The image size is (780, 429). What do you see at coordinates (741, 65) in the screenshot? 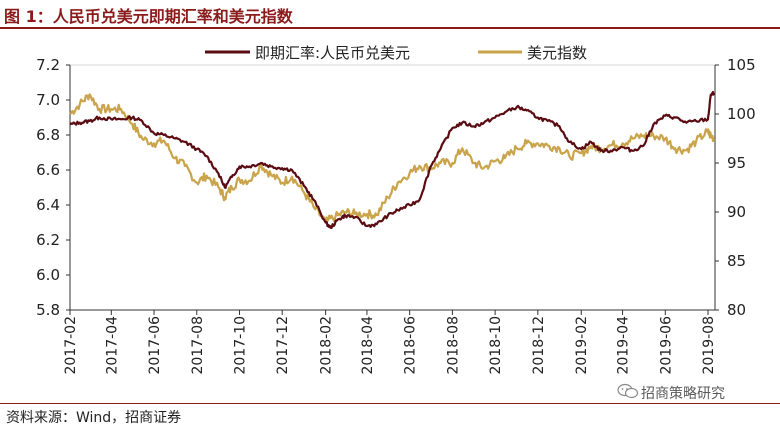
I see `right-tick-label: 105` at bounding box center [741, 65].